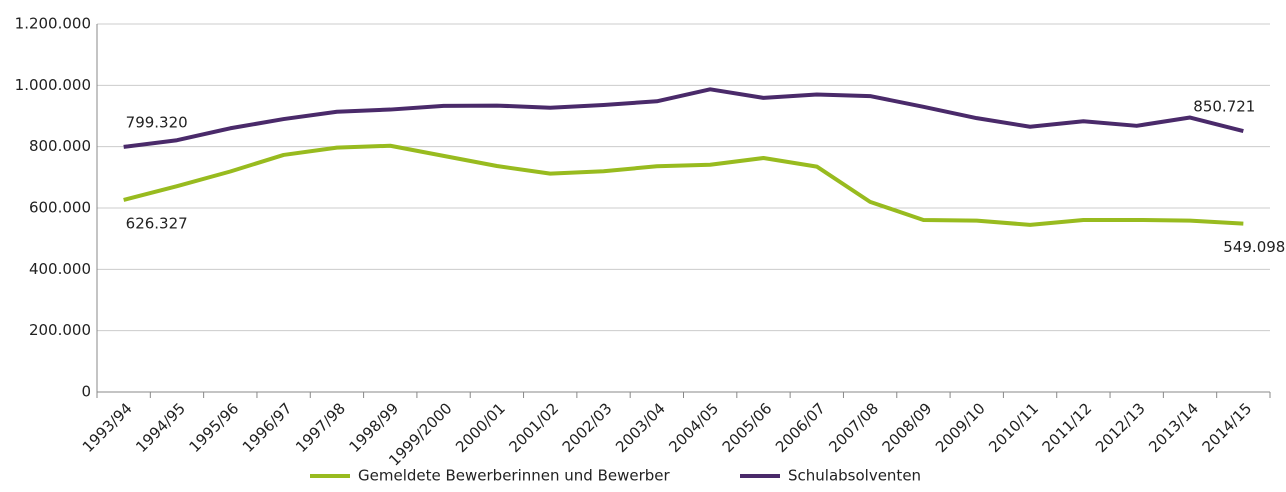  What do you see at coordinates (1227, 427) in the screenshot?
I see `x-tick-label: 2014/15` at bounding box center [1227, 427].